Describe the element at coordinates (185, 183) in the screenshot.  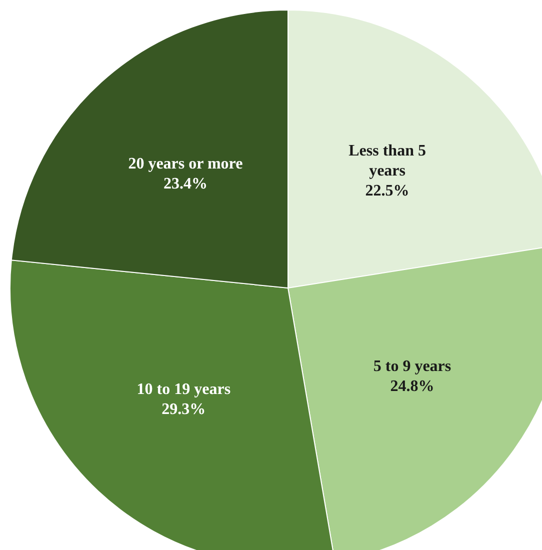
I see `data-label: 23.4%` at that location.